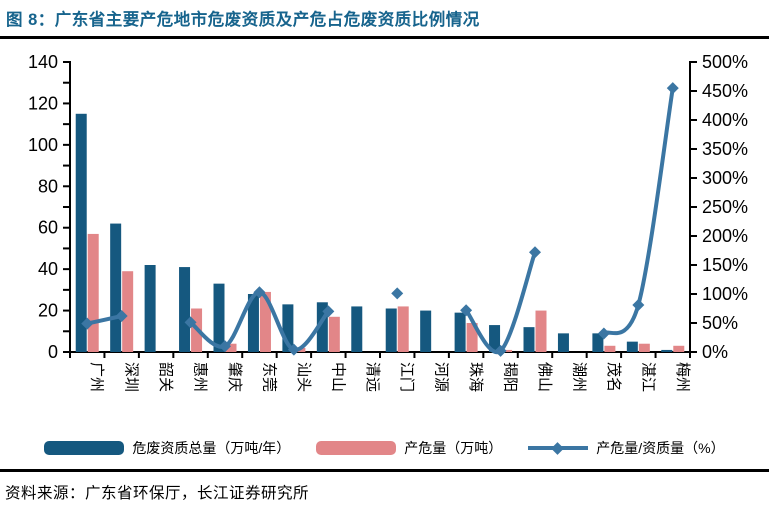 The image size is (769, 515). I want to click on left-axis-label: 80, so click(48, 186).